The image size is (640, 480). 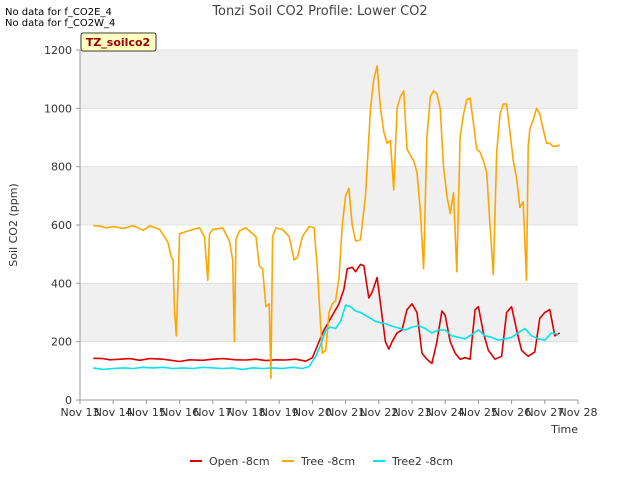 I want to click on x-tick-label-28: Nov 28, so click(x=578, y=412).